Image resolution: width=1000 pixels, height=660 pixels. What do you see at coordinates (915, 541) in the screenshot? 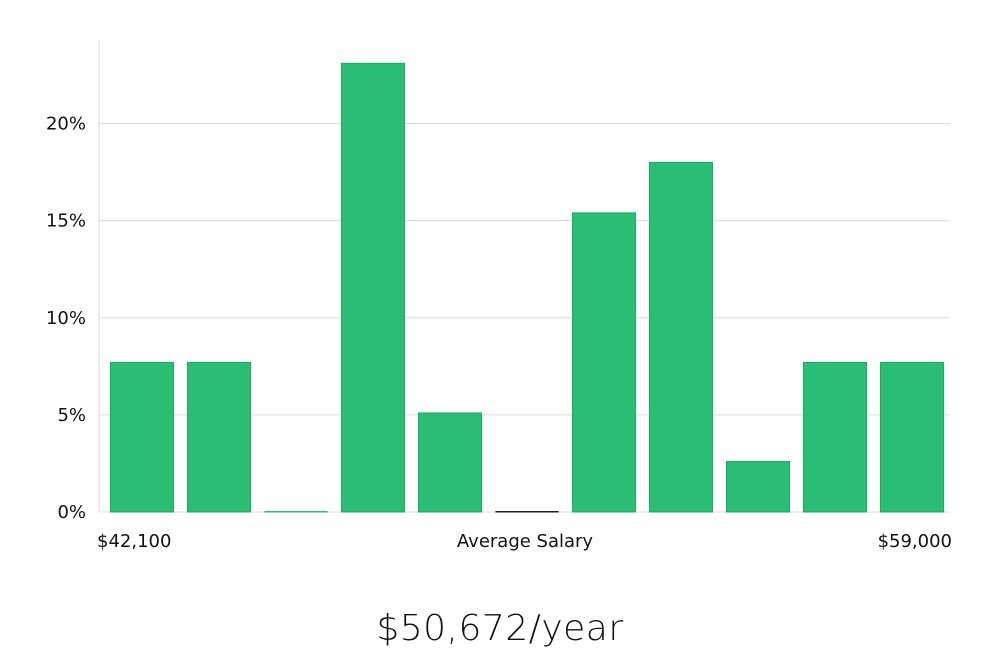
I see `x-max-label: $59,000` at bounding box center [915, 541].